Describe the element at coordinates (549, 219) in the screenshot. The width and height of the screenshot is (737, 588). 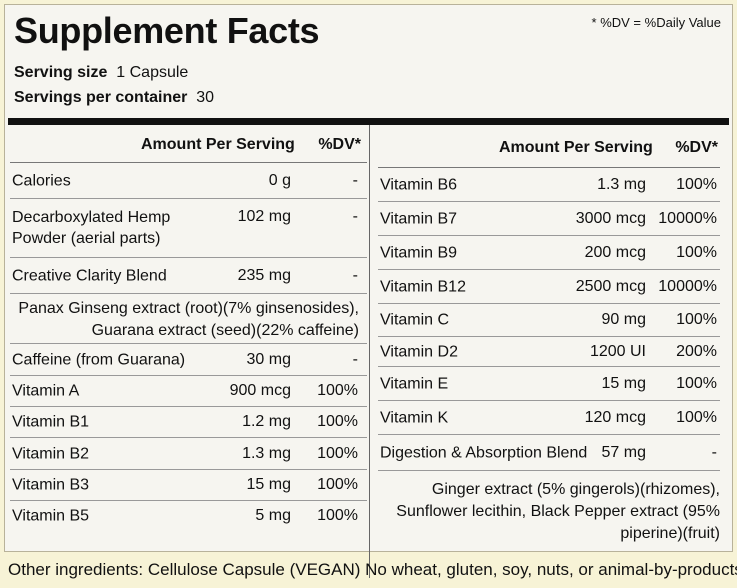
I see `table-row: Vitamin B7 3000 mcg 10000%` at that location.